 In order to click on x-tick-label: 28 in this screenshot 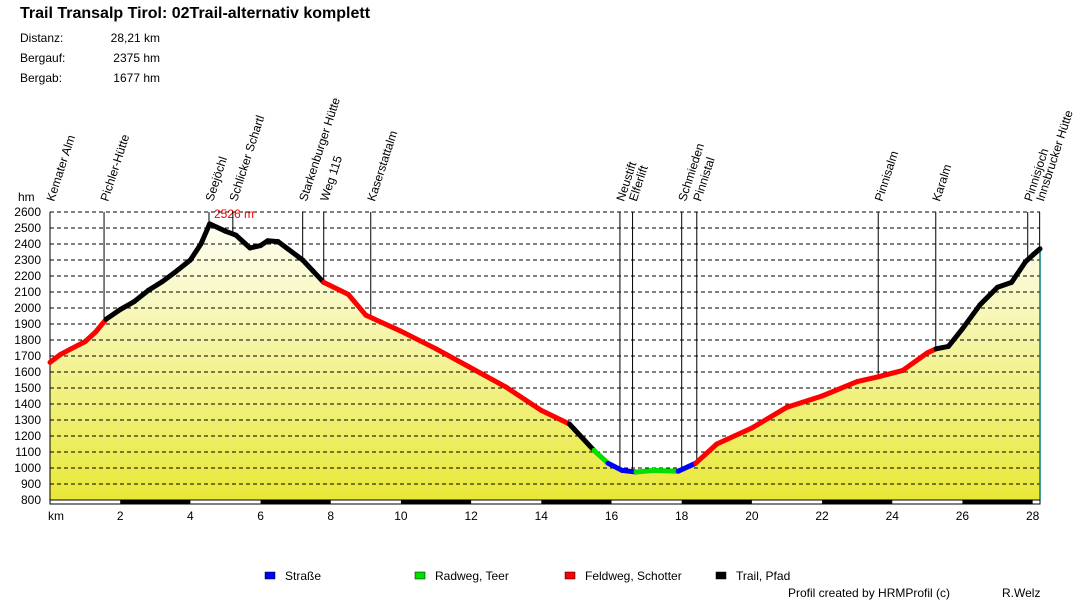, I will do `click(1033, 516)`.